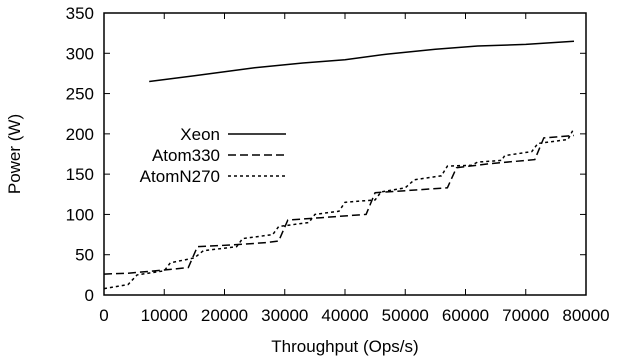  What do you see at coordinates (180, 176) in the screenshot?
I see `legend-label-atomn270: AtomN270` at bounding box center [180, 176].